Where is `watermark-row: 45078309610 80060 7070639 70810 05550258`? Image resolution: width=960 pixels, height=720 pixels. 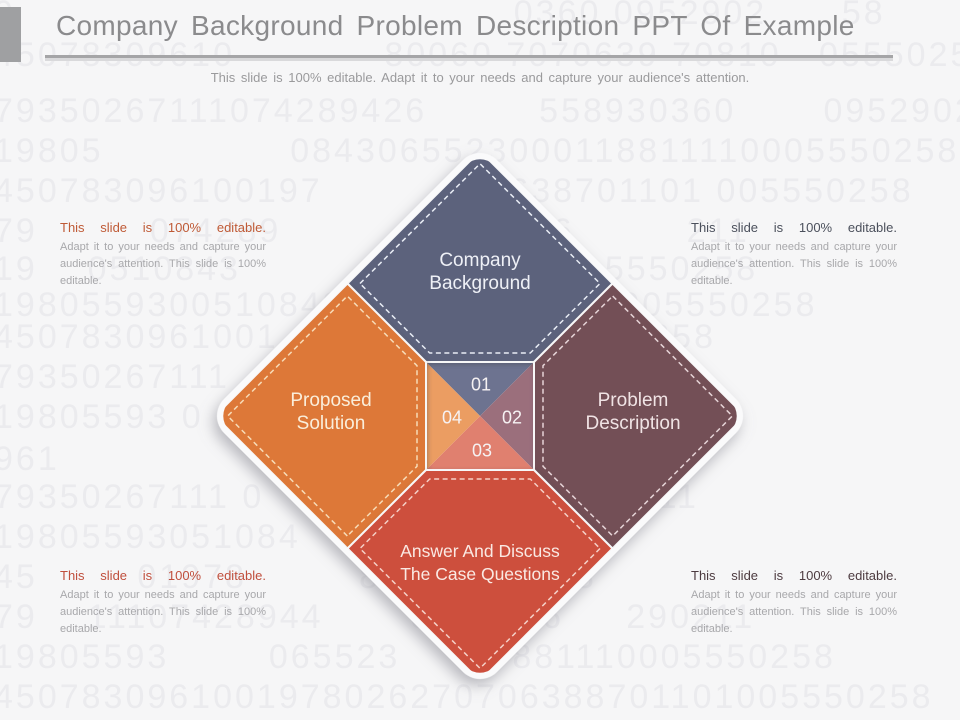
watermark-row: 45078309610 80060 7070639 70810 05550258 is located at coordinates (480, 55).